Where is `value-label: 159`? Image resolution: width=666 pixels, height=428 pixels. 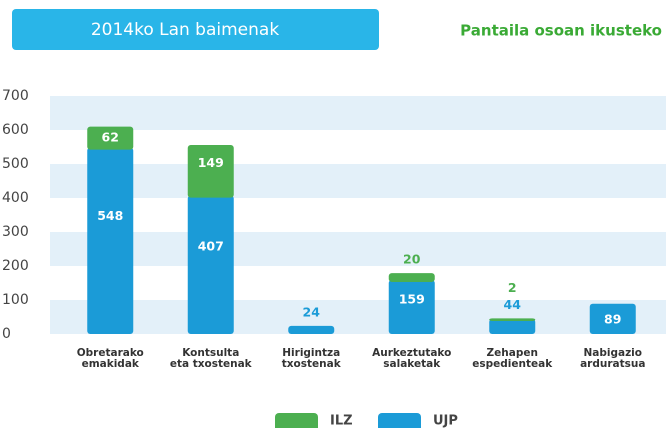 value-label: 159 is located at coordinates (412, 298).